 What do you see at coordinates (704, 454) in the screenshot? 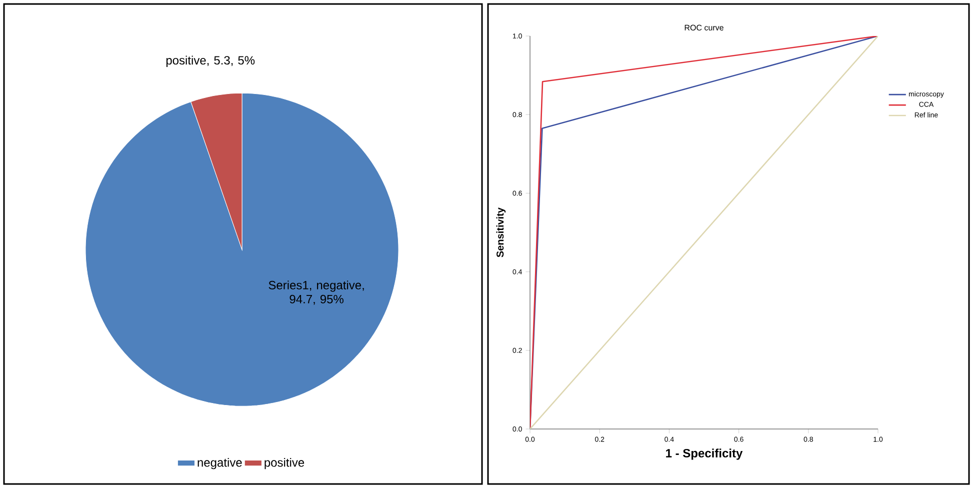
I see `x-axis-title: 1 - Specificity` at bounding box center [704, 454].